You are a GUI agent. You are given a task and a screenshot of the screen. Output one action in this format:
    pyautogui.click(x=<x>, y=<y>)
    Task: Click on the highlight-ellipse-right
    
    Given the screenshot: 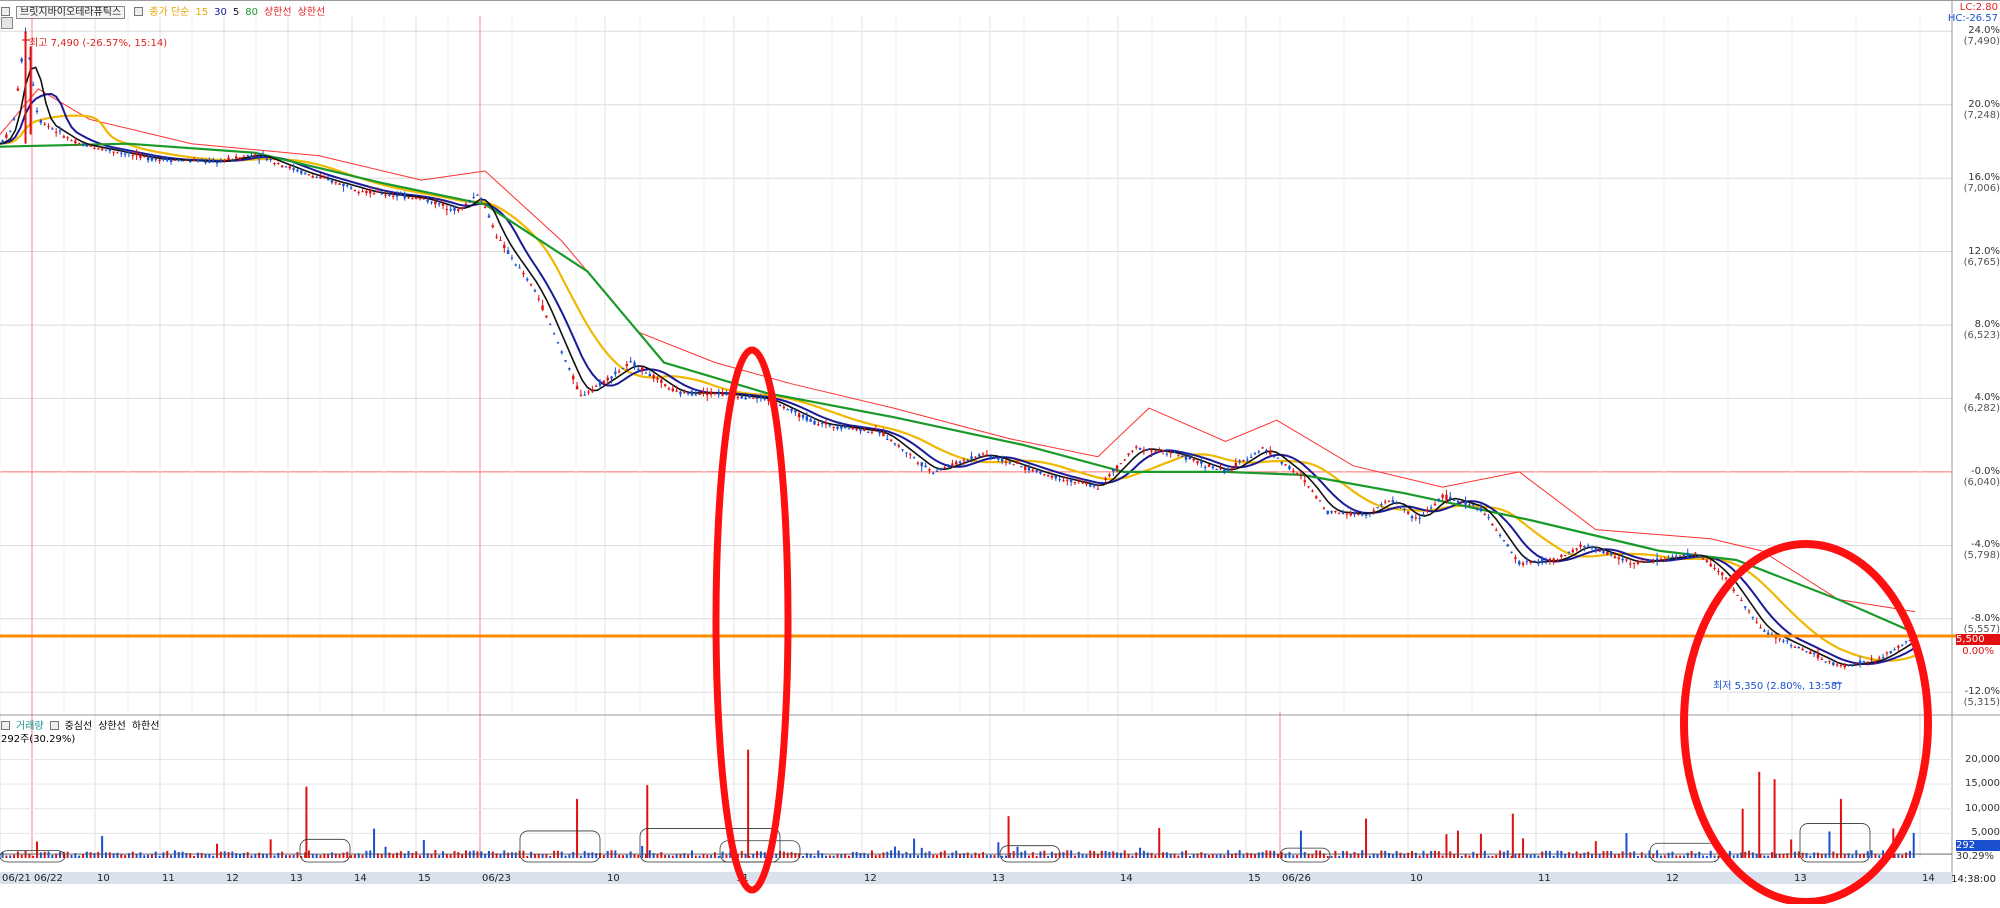 What is the action you would take?
    pyautogui.click(x=1806, y=723)
    